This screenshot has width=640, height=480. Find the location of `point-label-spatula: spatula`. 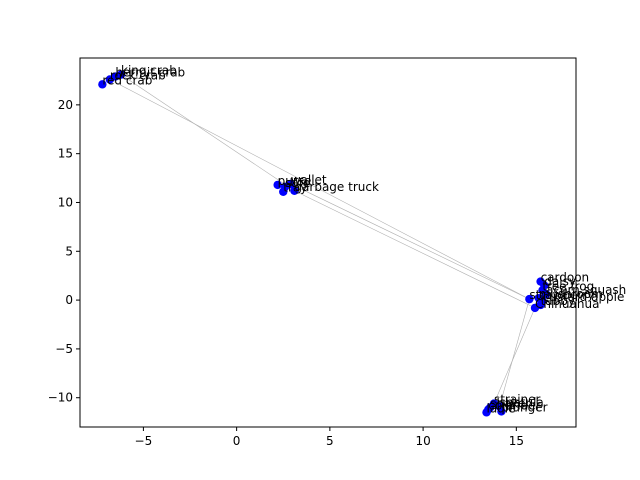

point-label-spatula: spatula is located at coordinates (522, 403).